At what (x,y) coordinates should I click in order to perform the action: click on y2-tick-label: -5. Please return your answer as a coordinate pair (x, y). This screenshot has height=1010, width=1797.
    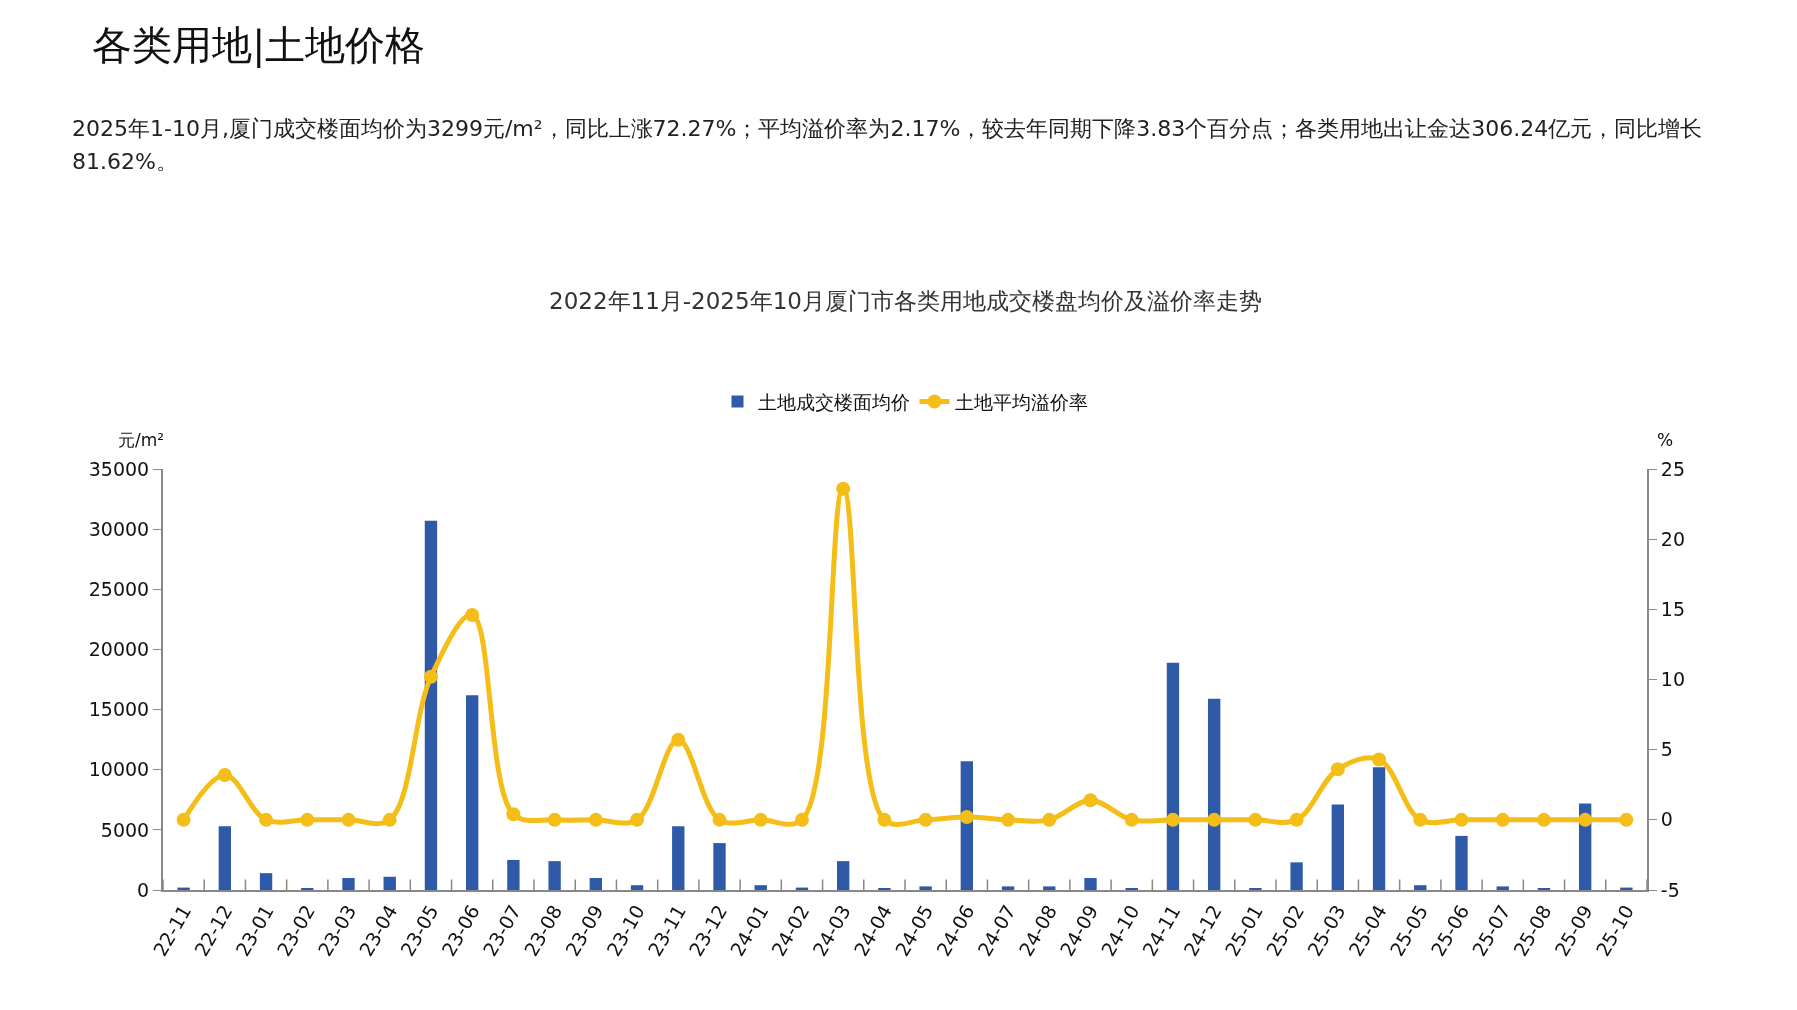
    Looking at the image, I should click on (1670, 889).